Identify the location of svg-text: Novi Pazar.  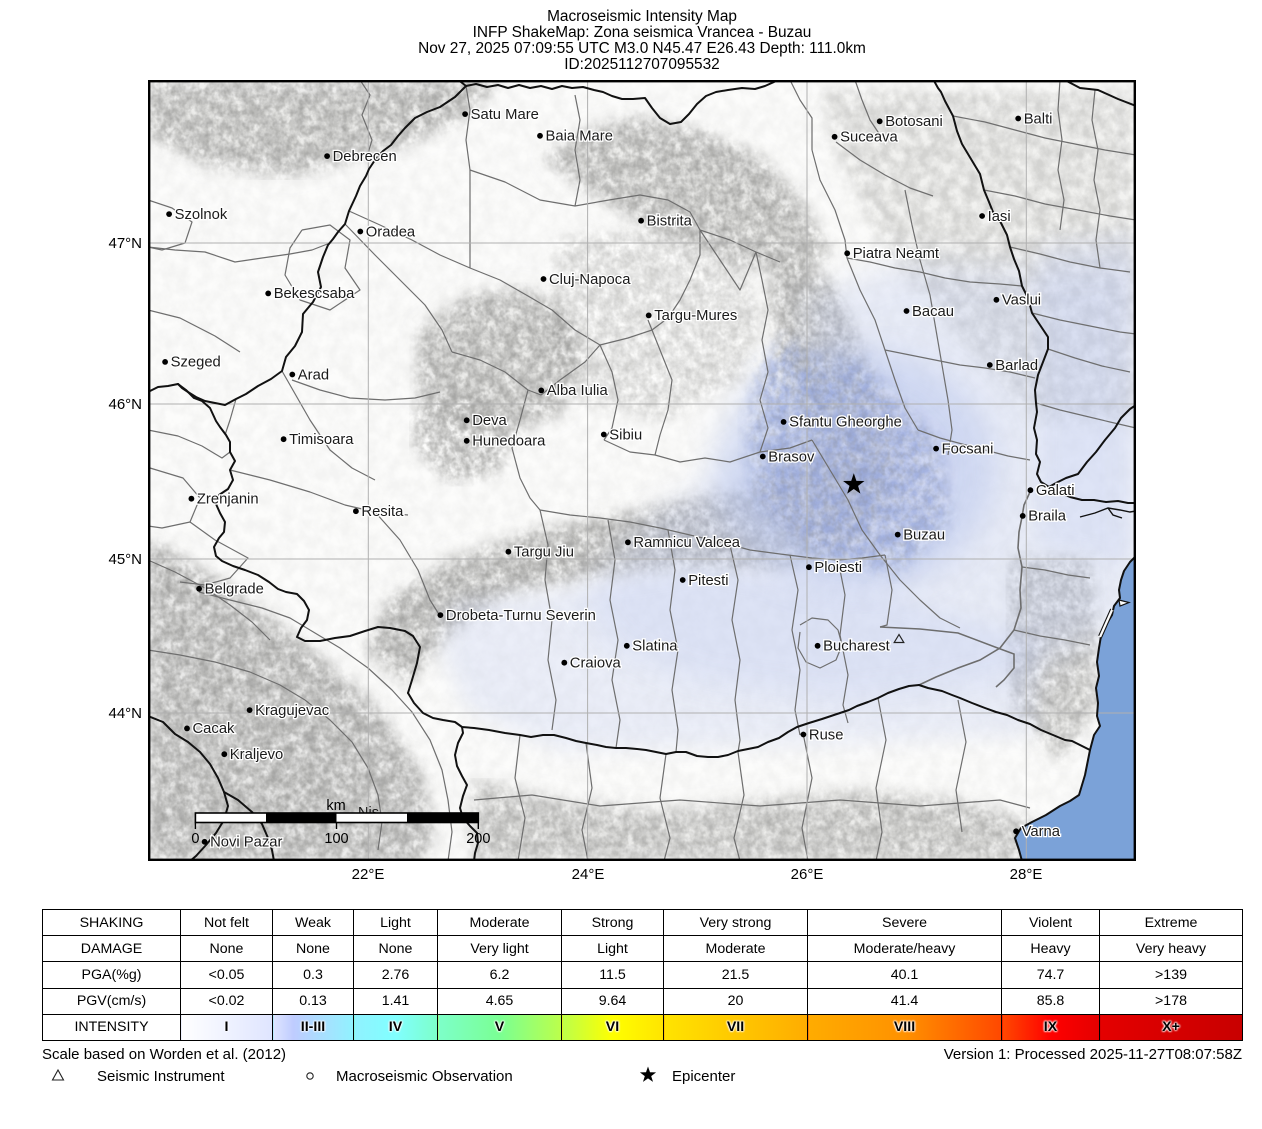
(246, 843).